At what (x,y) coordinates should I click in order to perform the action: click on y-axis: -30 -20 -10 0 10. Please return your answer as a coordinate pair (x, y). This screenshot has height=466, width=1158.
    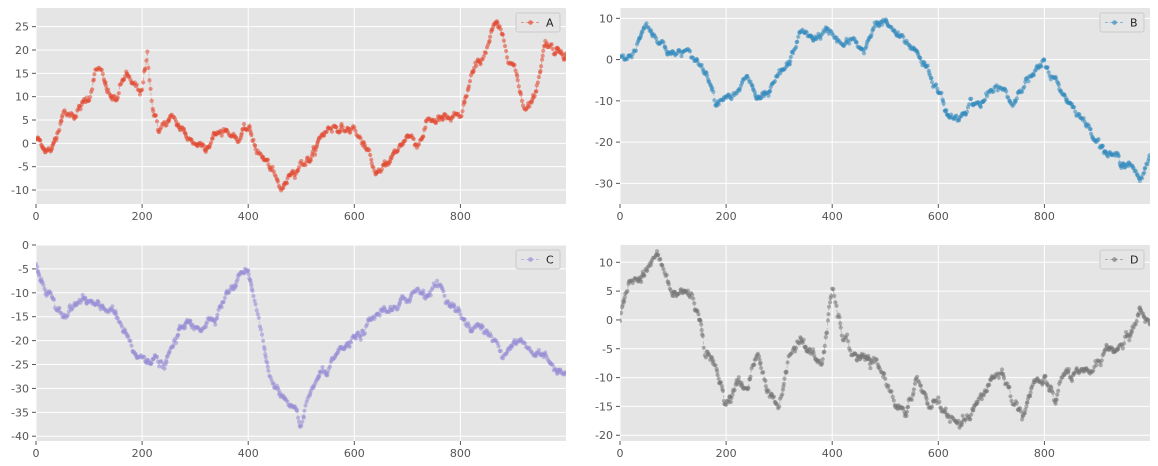
    Looking at the image, I should click on (607, 101).